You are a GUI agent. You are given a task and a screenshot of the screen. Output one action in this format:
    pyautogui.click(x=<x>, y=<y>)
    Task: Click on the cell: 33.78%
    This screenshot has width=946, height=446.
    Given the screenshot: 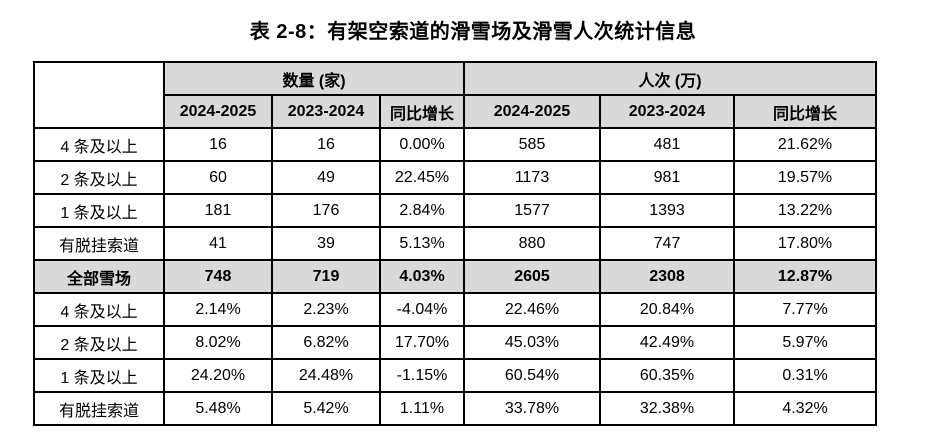 What is the action you would take?
    pyautogui.click(x=532, y=408)
    